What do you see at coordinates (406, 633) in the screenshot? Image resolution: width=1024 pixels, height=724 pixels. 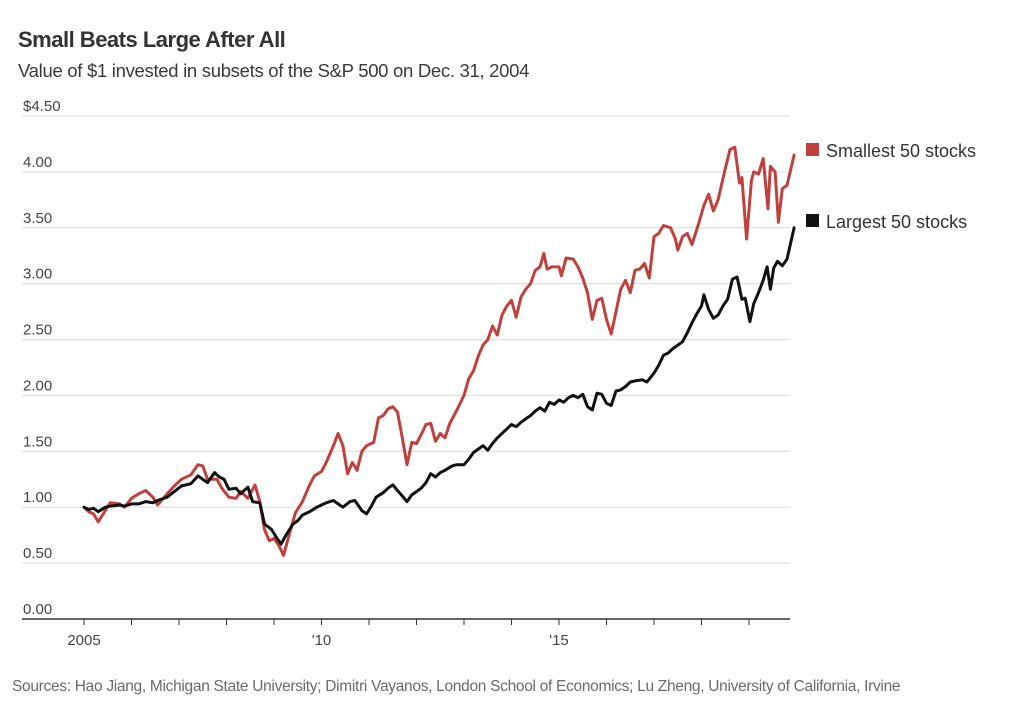 I see `x-axis: 2005 '10 '15` at bounding box center [406, 633].